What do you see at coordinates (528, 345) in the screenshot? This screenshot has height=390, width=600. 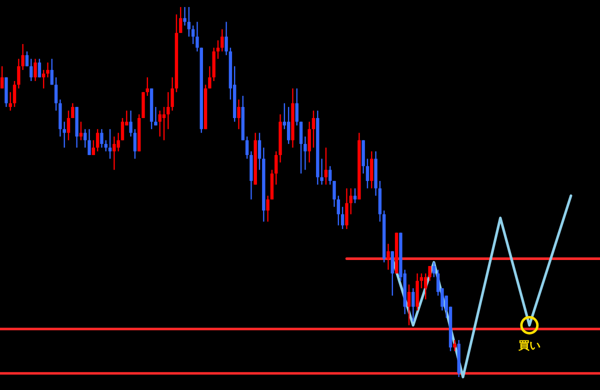 I see `annotation: 買い` at bounding box center [528, 345].